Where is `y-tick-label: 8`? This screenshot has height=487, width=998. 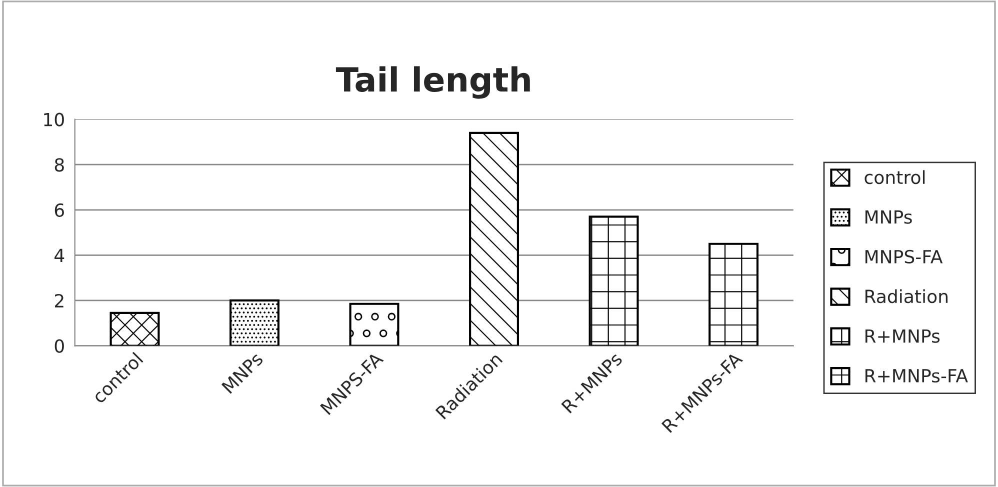 y-tick-label: 8 is located at coordinates (59, 165).